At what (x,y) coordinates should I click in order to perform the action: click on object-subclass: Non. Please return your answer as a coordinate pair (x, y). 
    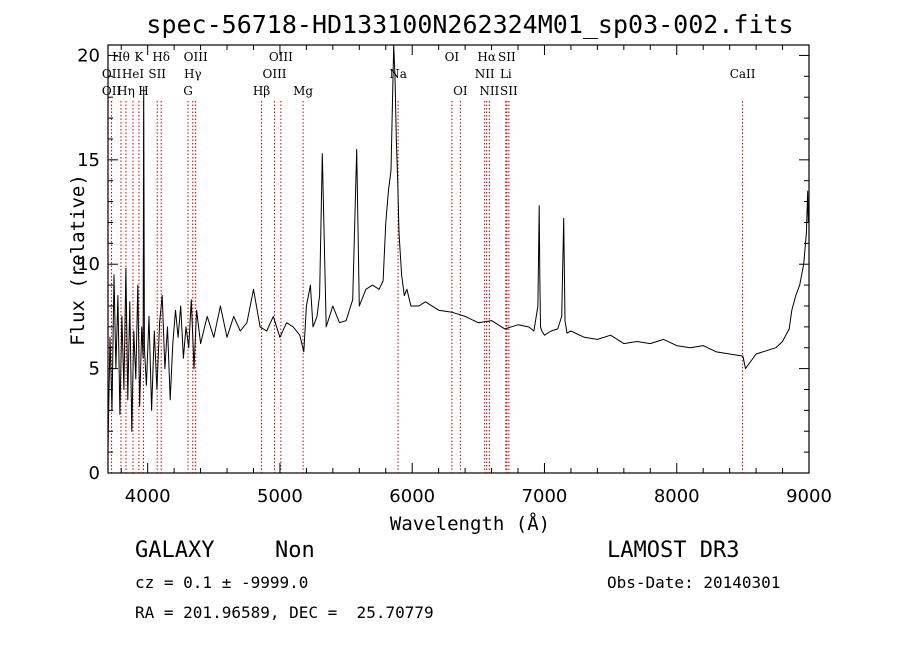
    Looking at the image, I should click on (295, 550).